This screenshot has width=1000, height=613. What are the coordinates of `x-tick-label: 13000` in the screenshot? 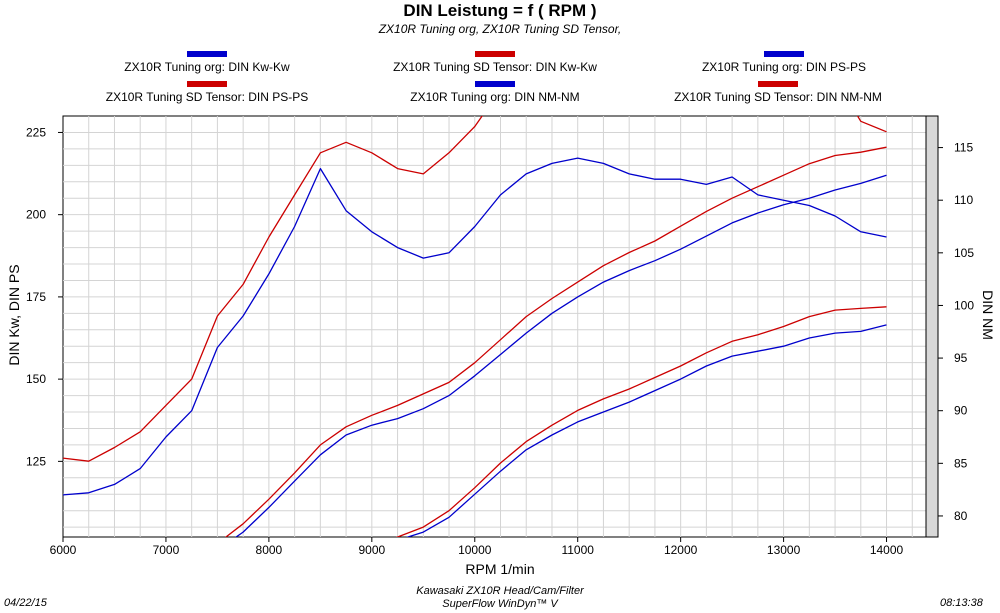 It's located at (784, 550).